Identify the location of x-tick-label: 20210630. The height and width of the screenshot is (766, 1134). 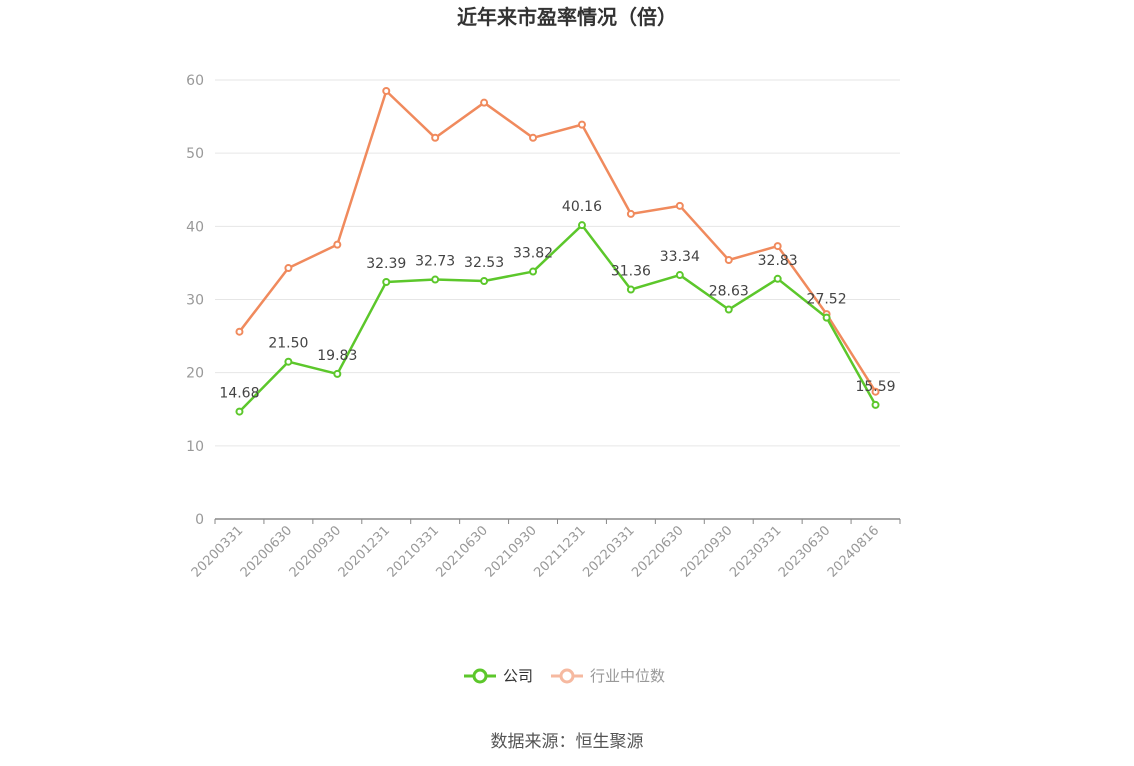
(462, 551).